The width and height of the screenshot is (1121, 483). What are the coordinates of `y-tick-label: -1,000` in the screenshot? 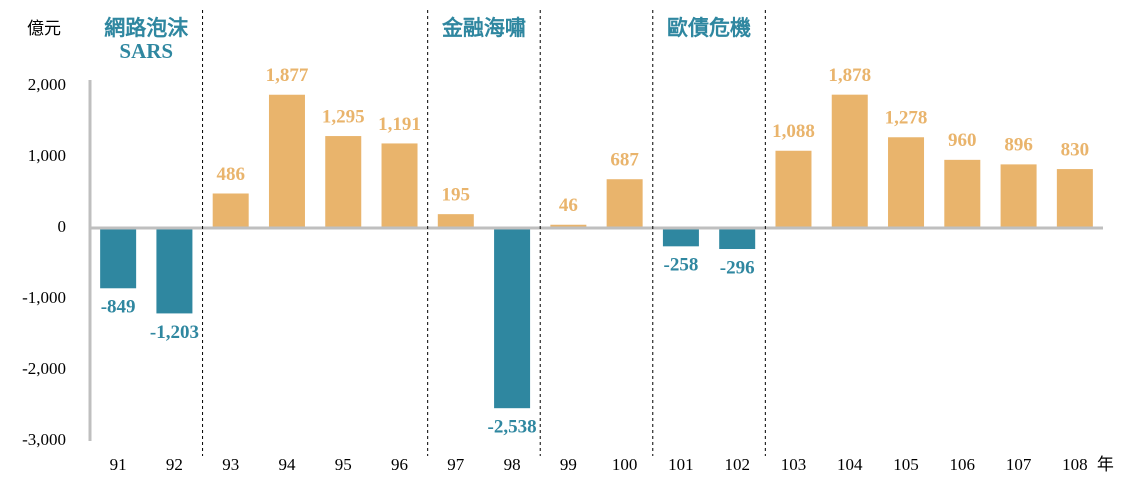 It's located at (44, 297).